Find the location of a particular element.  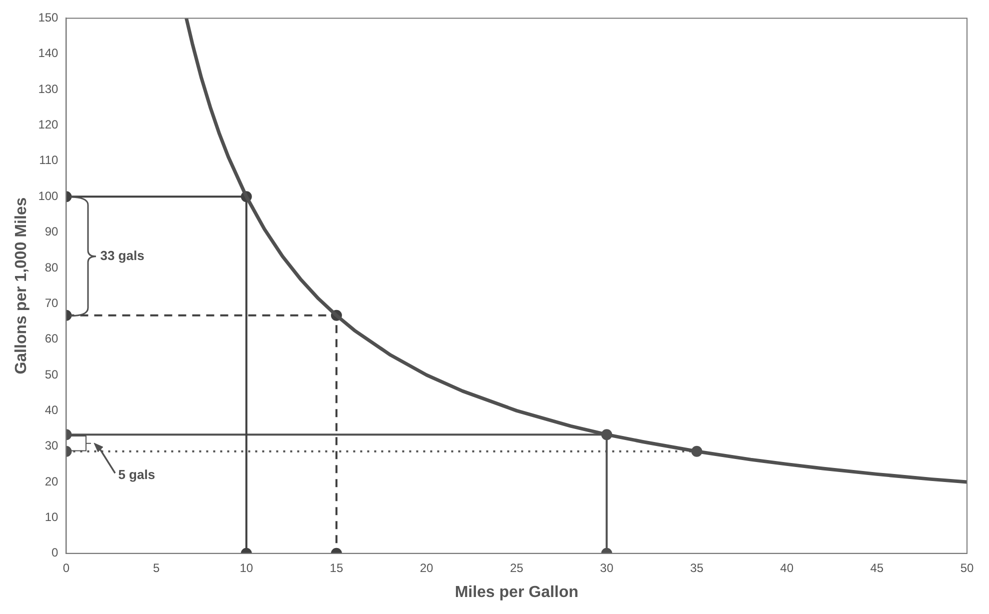

x-tick-label: 50 is located at coordinates (967, 567).